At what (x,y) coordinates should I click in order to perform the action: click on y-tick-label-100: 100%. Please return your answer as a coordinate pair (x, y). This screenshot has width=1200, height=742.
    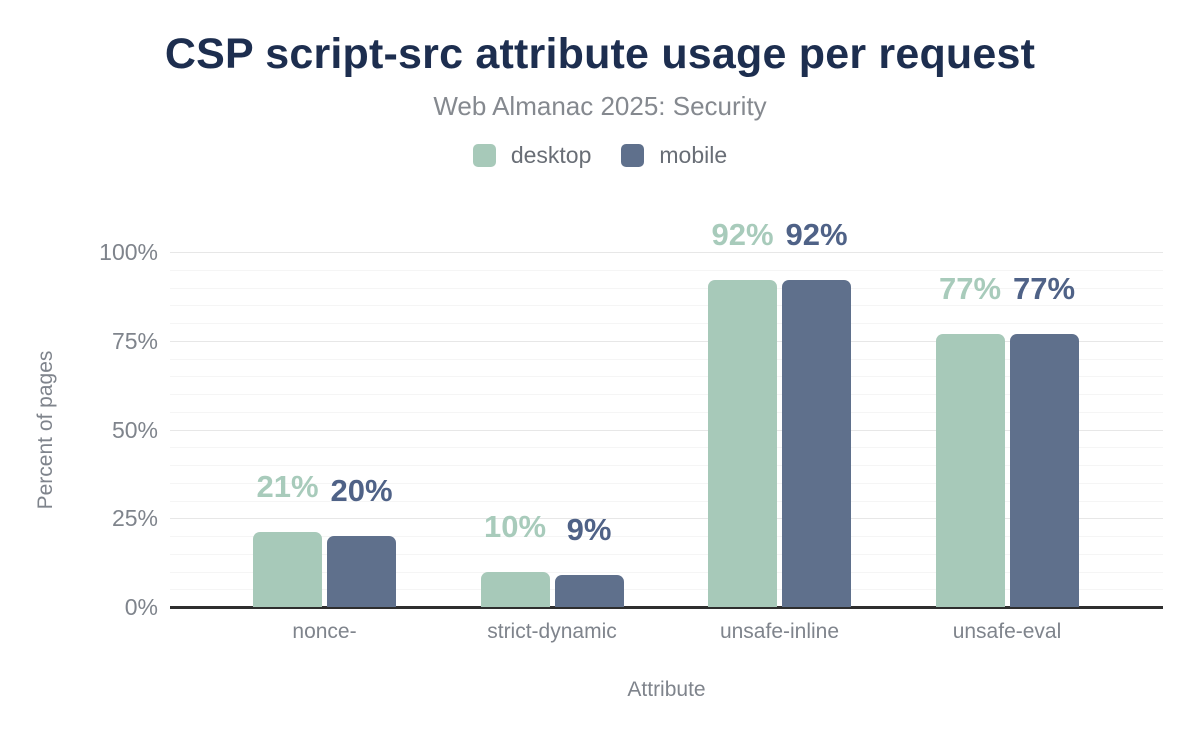
    Looking at the image, I should click on (128, 252).